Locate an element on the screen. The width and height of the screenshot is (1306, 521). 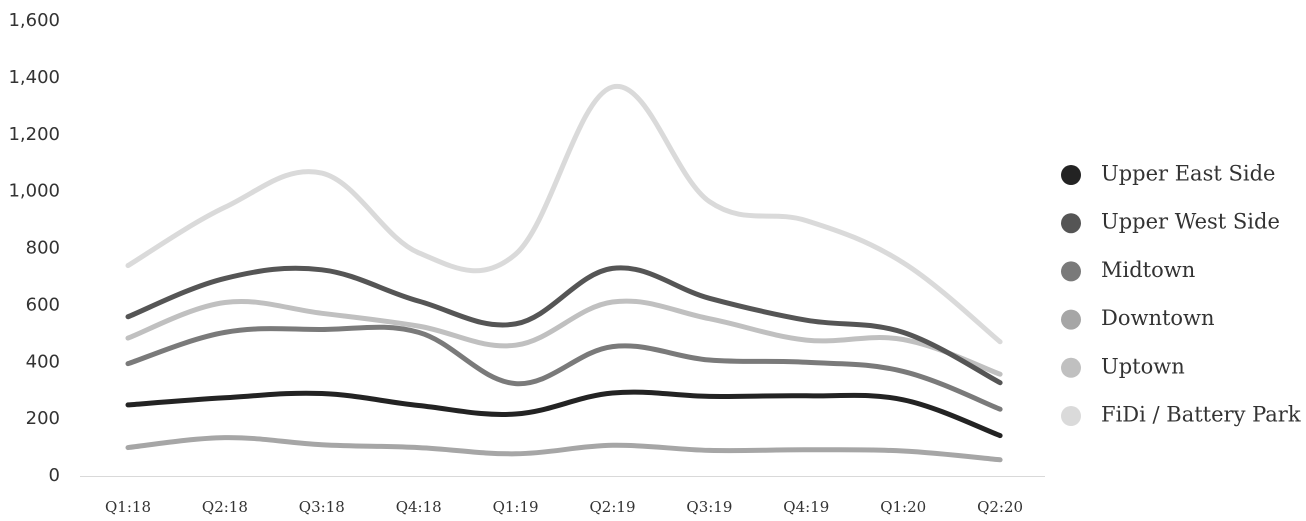
legend-label: FiDi / Battery Park is located at coordinates (1201, 415).